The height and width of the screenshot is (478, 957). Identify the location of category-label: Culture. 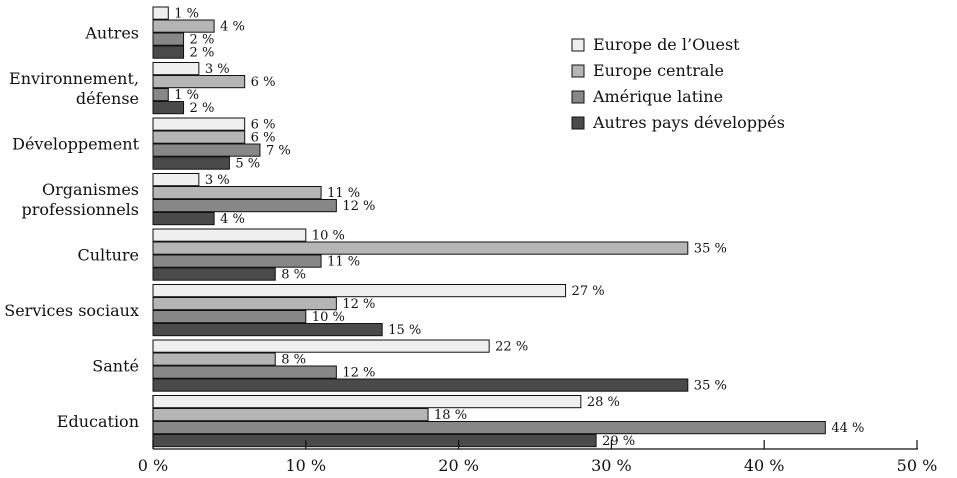
(108, 255).